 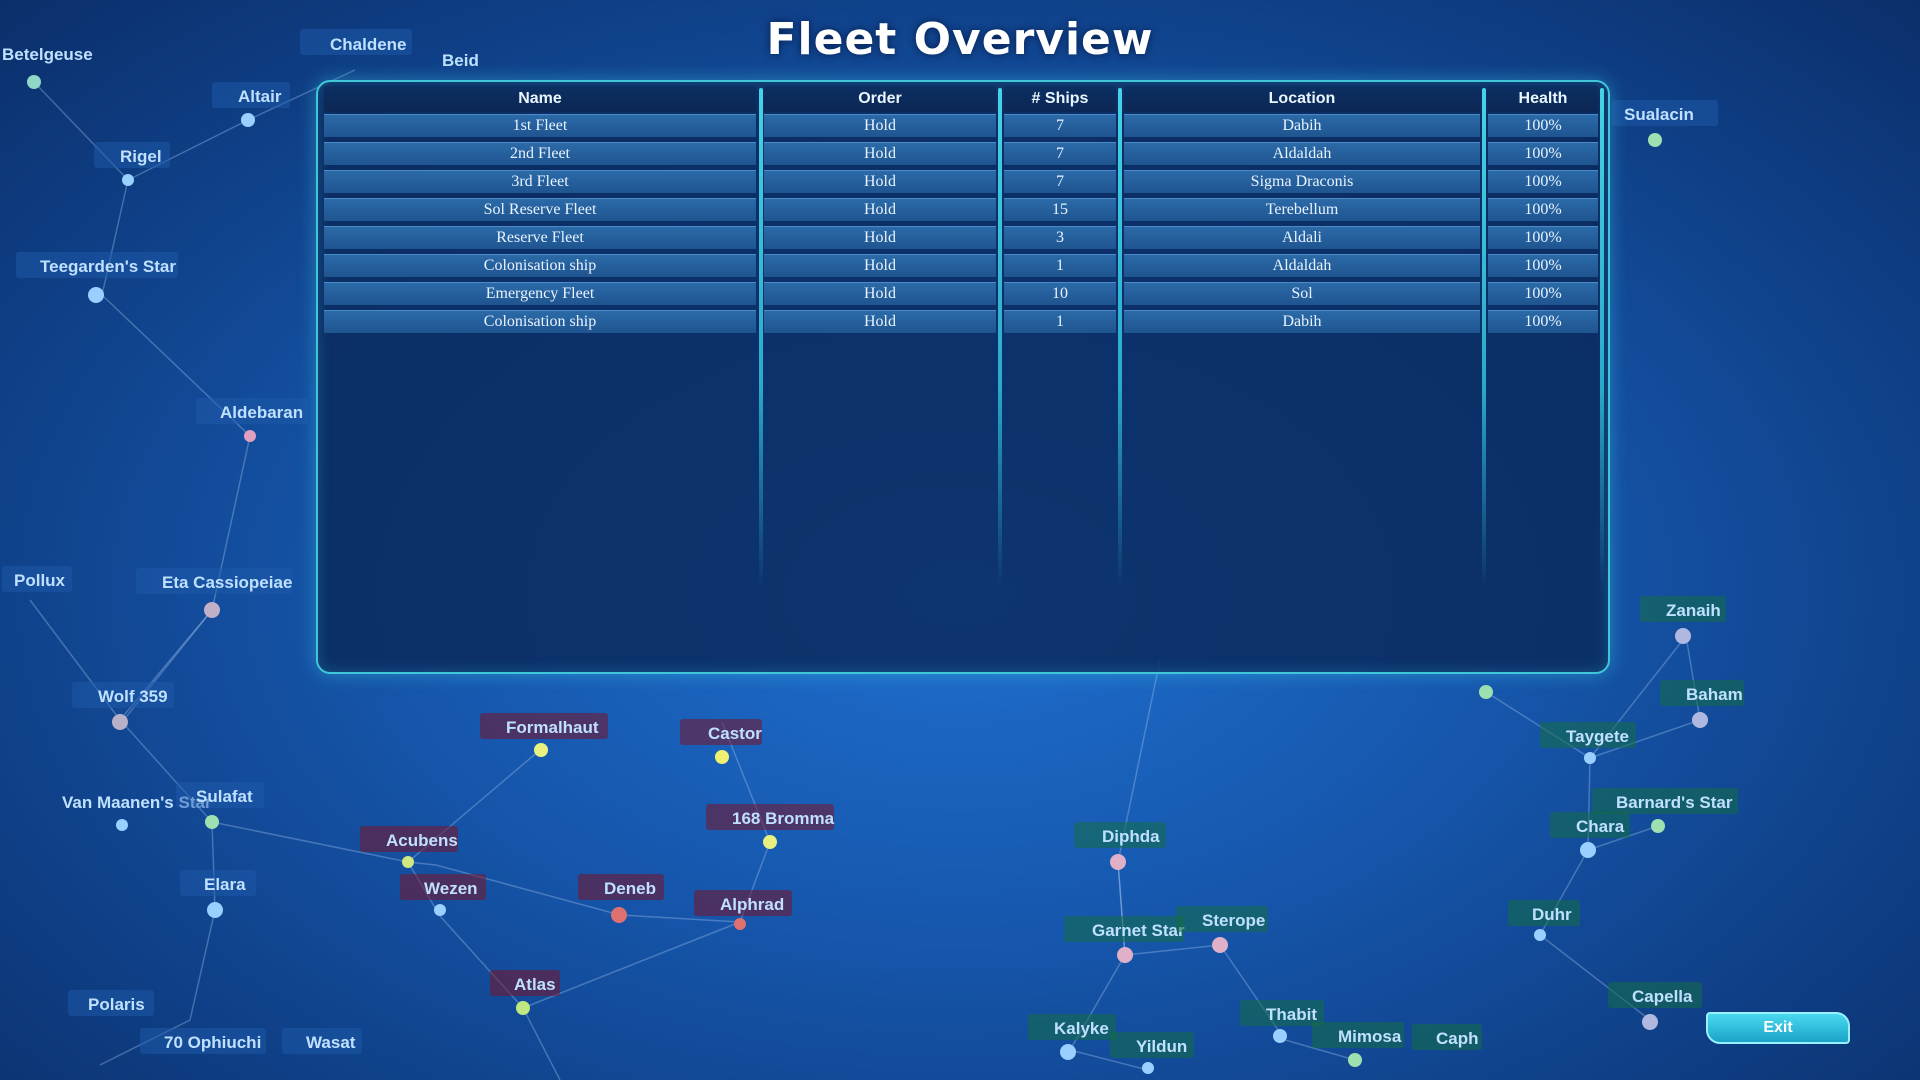 I want to click on star-label-kalyke: Kalyke, so click(x=1072, y=1027).